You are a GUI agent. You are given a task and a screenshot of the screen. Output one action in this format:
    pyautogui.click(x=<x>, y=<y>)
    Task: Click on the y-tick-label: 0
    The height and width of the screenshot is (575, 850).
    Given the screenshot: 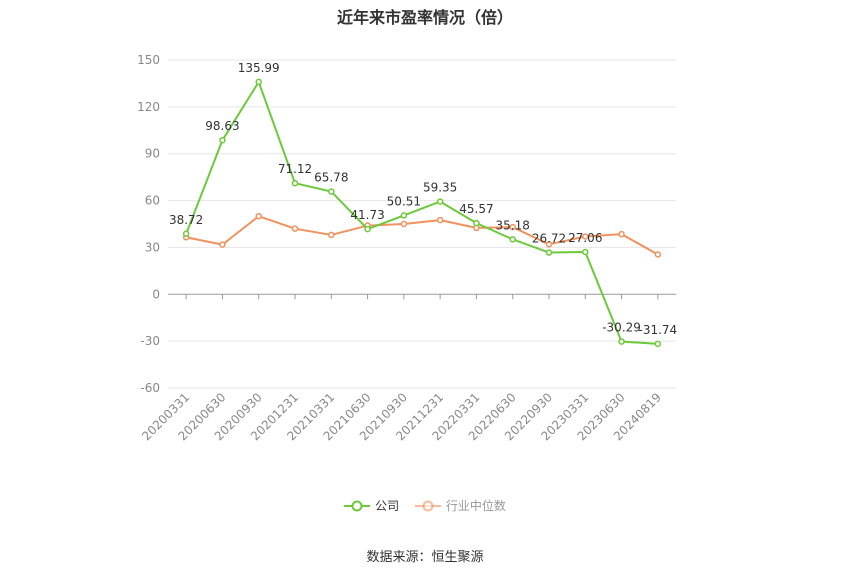 What is the action you would take?
    pyautogui.click(x=156, y=294)
    